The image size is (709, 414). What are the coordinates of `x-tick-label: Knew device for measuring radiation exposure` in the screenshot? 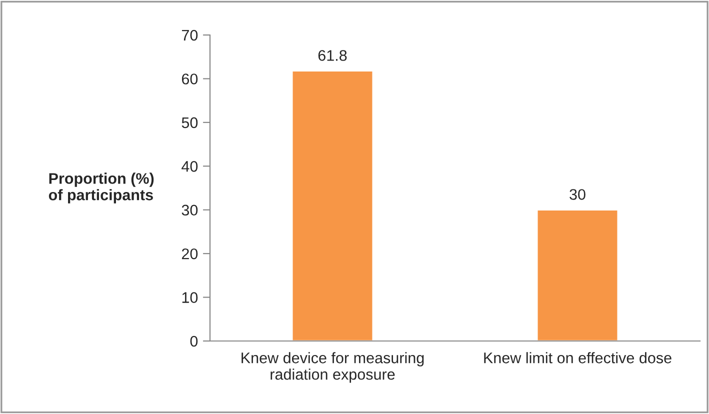 It's located at (333, 367).